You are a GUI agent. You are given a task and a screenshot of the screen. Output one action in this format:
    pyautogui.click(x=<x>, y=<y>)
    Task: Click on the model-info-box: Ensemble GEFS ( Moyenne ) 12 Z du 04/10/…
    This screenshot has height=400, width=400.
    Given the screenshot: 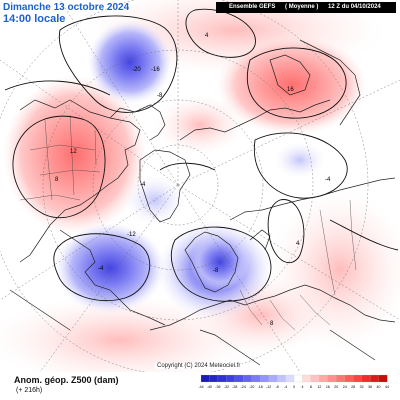 What is the action you would take?
    pyautogui.click(x=306, y=7)
    